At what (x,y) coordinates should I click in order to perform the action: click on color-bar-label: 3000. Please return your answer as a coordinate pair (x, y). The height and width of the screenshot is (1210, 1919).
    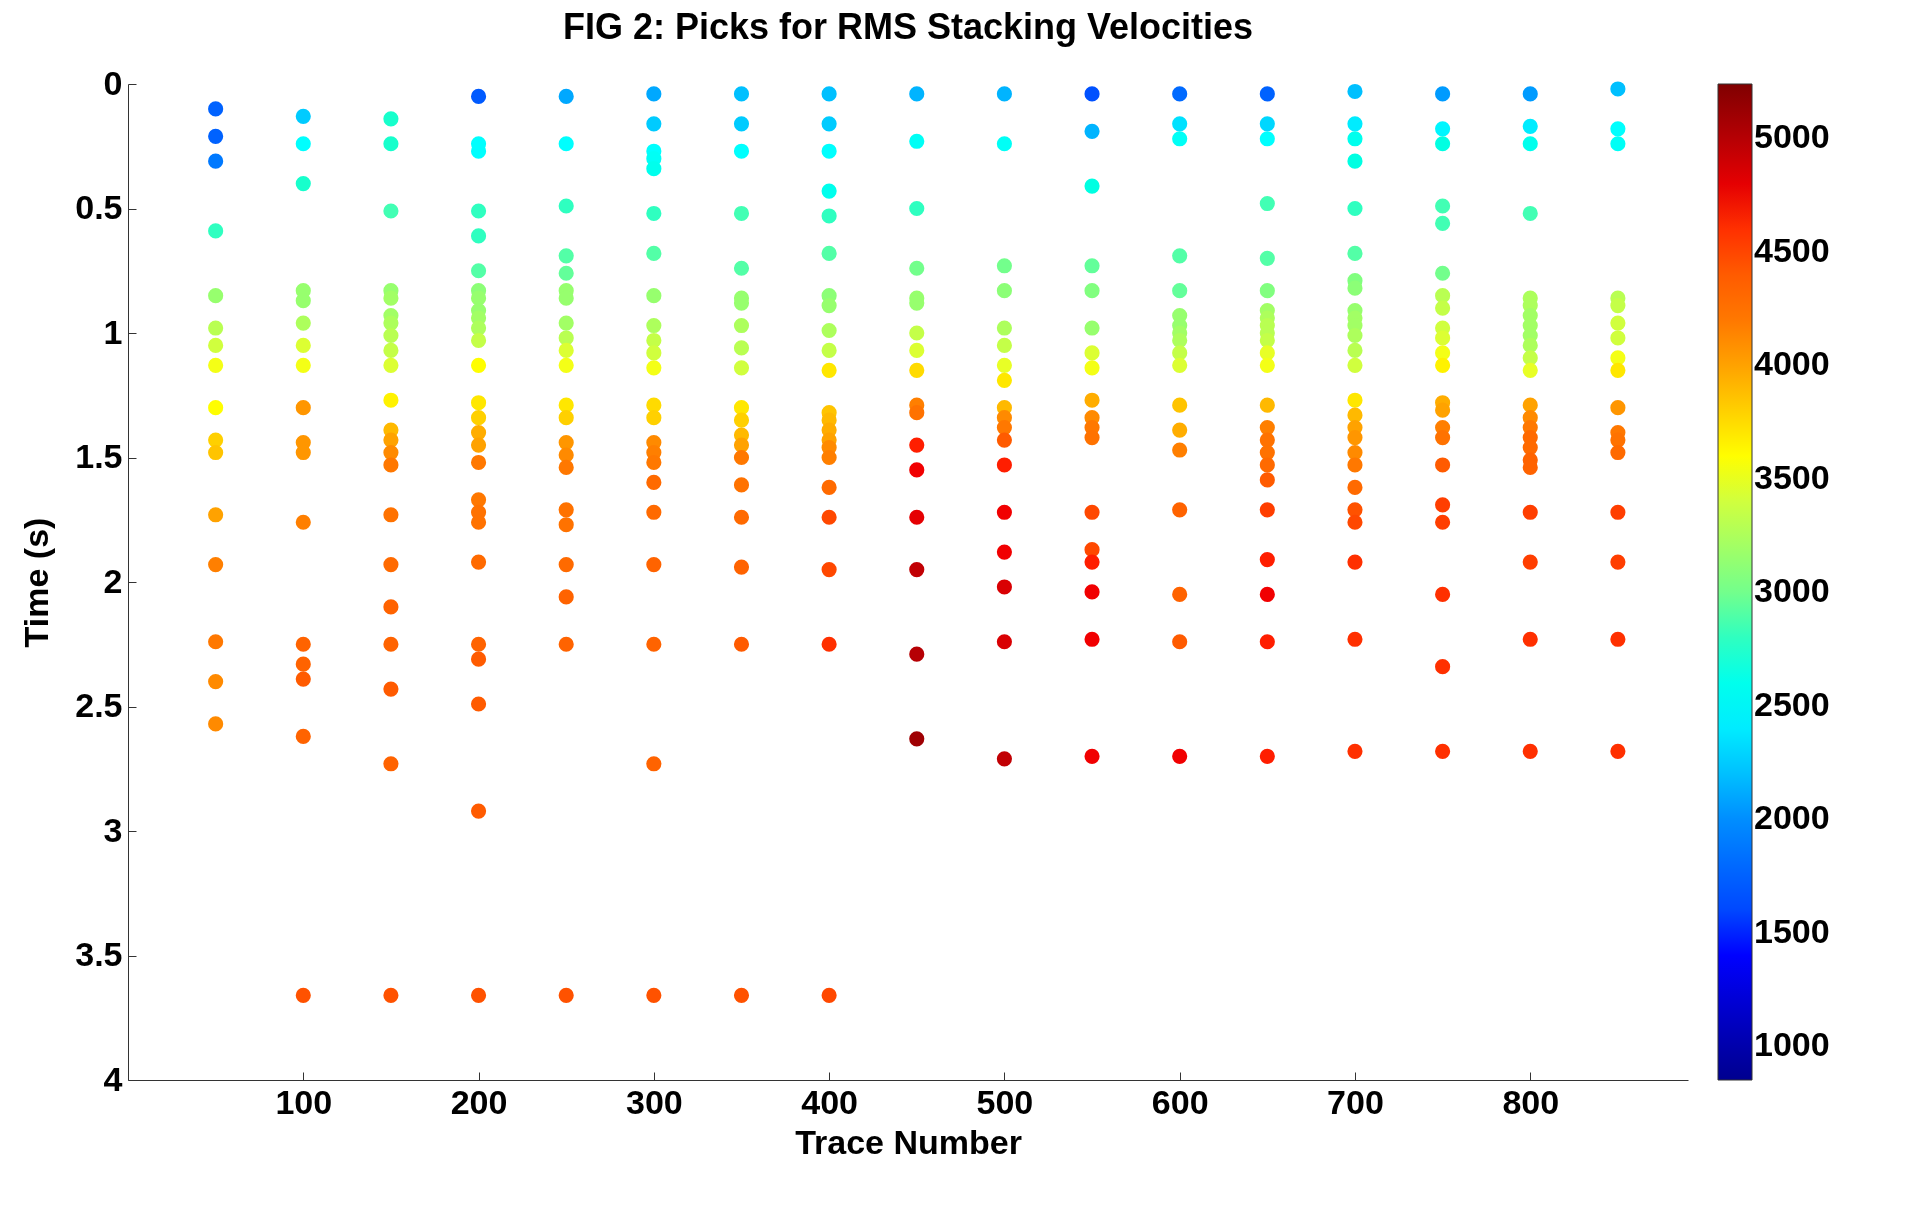
    Looking at the image, I should click on (1792, 590).